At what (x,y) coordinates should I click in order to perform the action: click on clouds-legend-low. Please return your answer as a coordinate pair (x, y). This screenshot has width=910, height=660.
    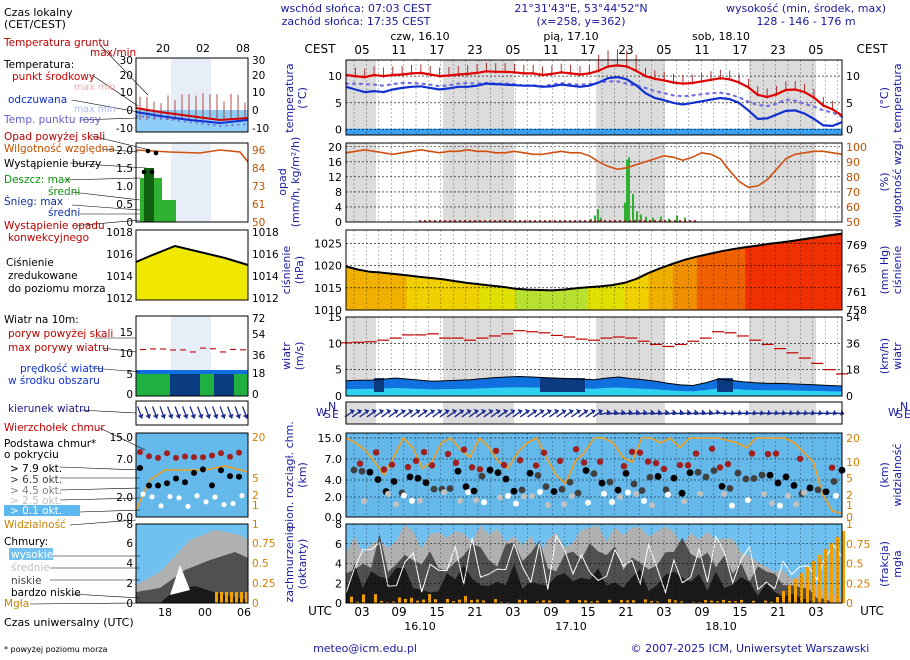
    Looking at the image, I should click on (192, 577).